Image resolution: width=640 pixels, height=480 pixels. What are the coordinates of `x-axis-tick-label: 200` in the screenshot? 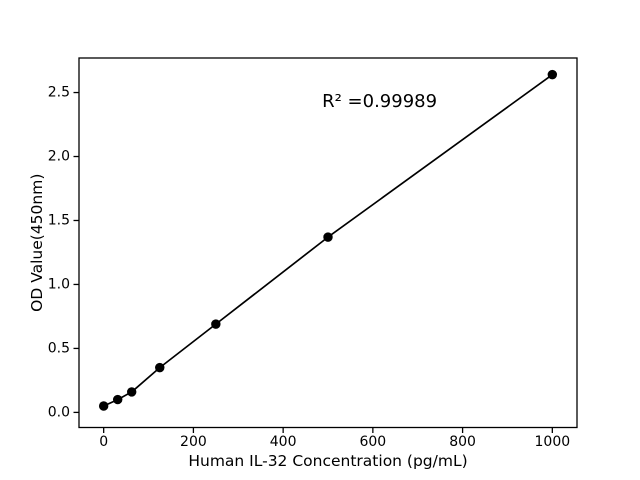 It's located at (193, 442).